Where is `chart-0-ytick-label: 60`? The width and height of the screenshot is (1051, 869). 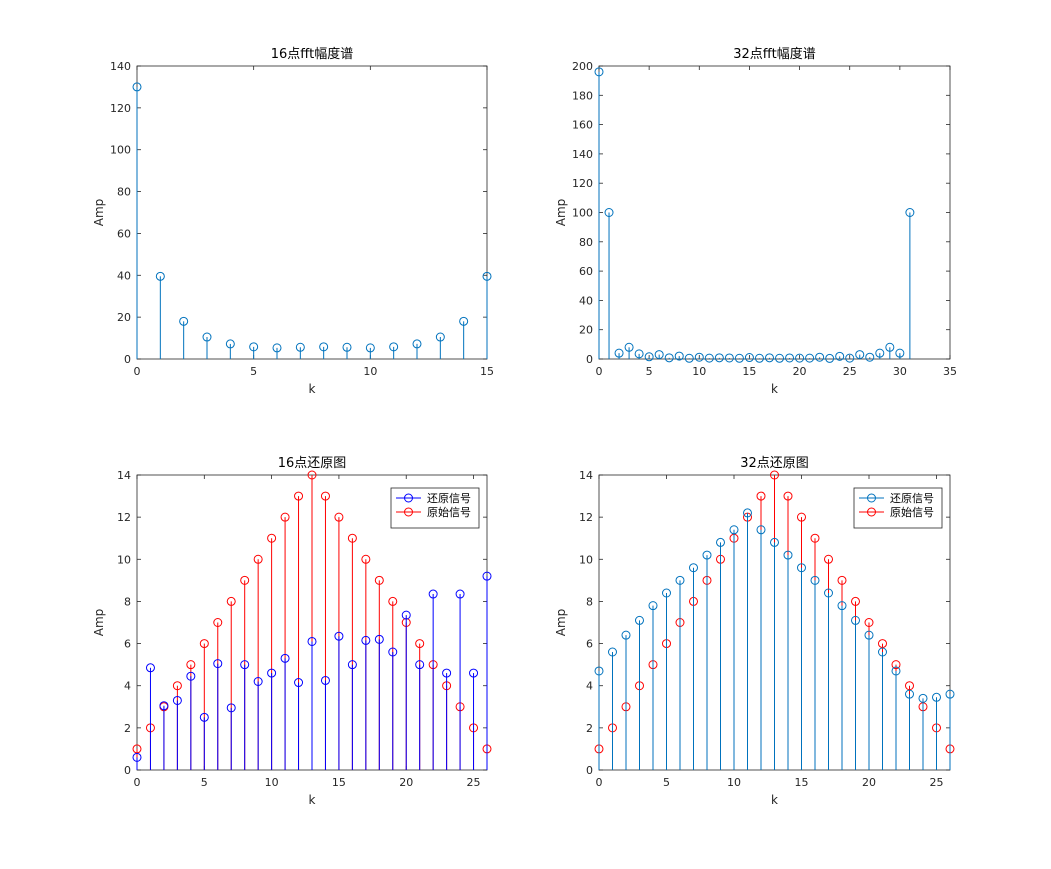 chart-0-ytick-label: 60 is located at coordinates (124, 233).